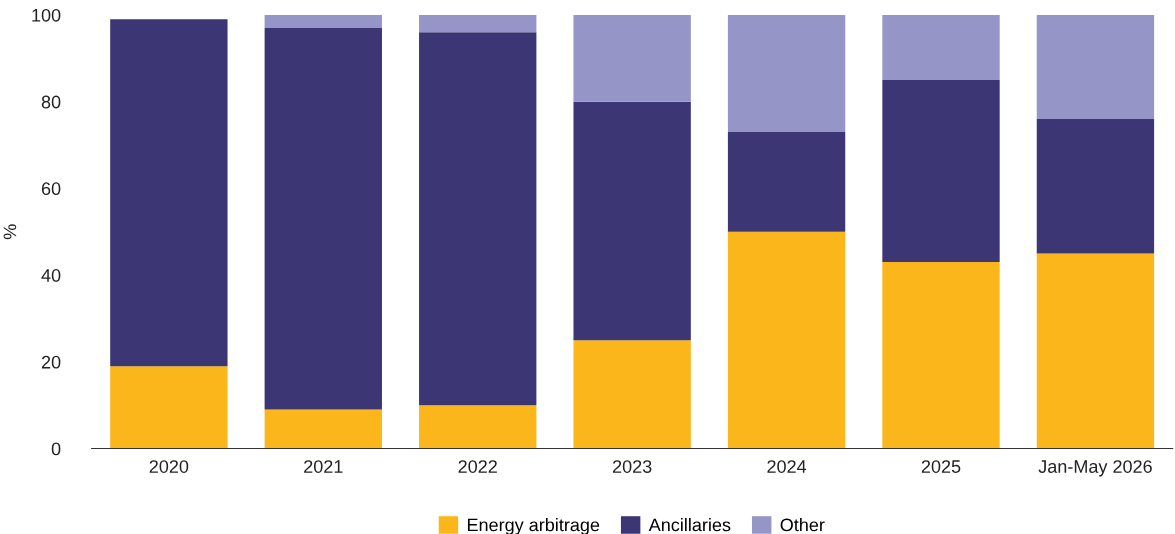 Image resolution: width=1175 pixels, height=534 pixels. I want to click on x-tick-label: 2025, so click(941, 466).